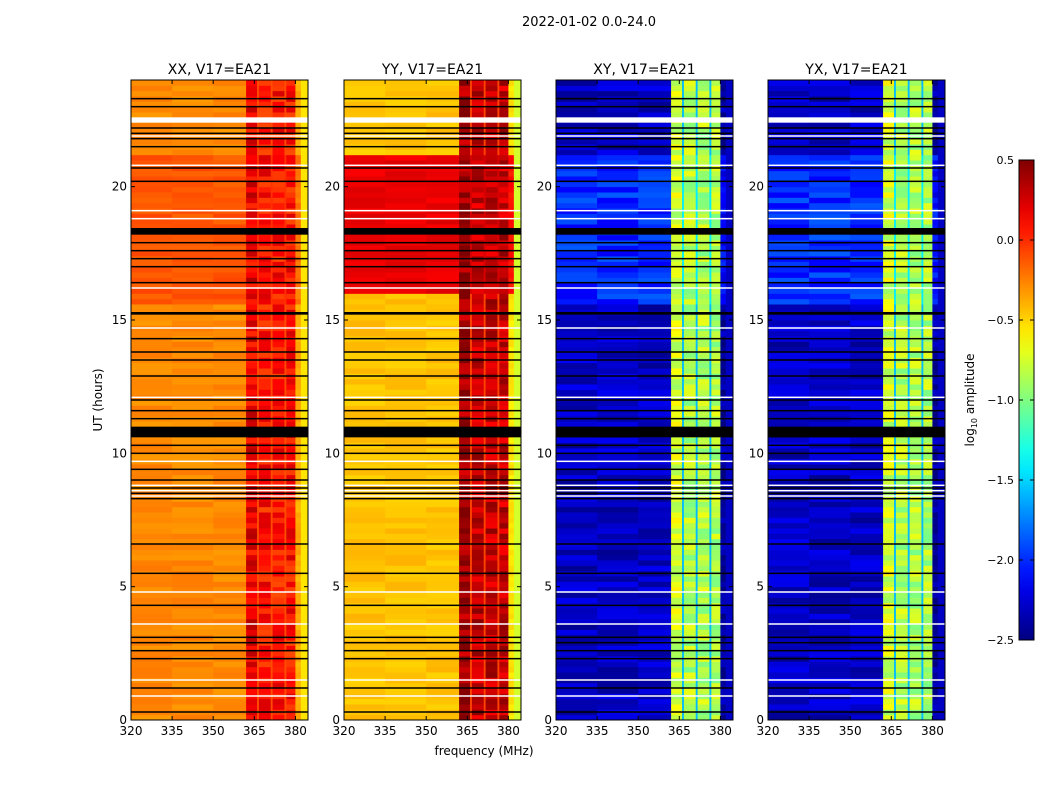  Describe the element at coordinates (119, 320) in the screenshot. I see `y-tick-label: 15` at that location.